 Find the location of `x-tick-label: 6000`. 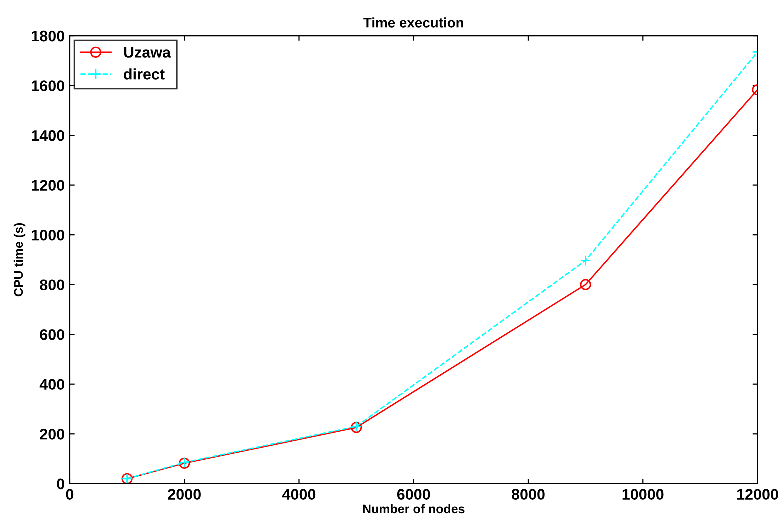

x-tick-label: 6000 is located at coordinates (413, 494).